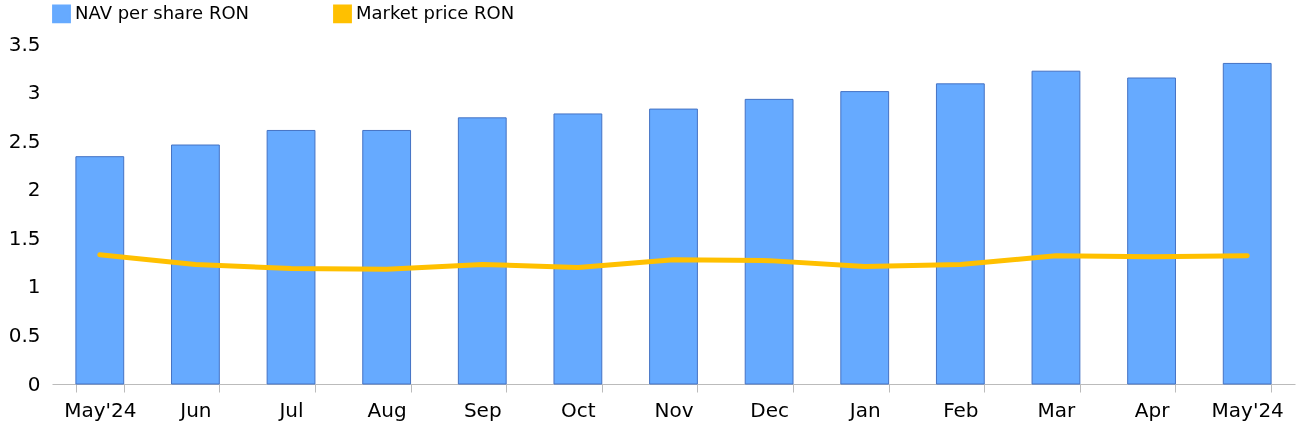 This screenshot has height=424, width=1303. I want to click on legend-label: Market price RON, so click(435, 12).